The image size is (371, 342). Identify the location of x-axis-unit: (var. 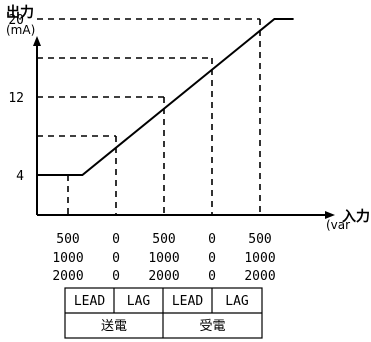
(338, 225).